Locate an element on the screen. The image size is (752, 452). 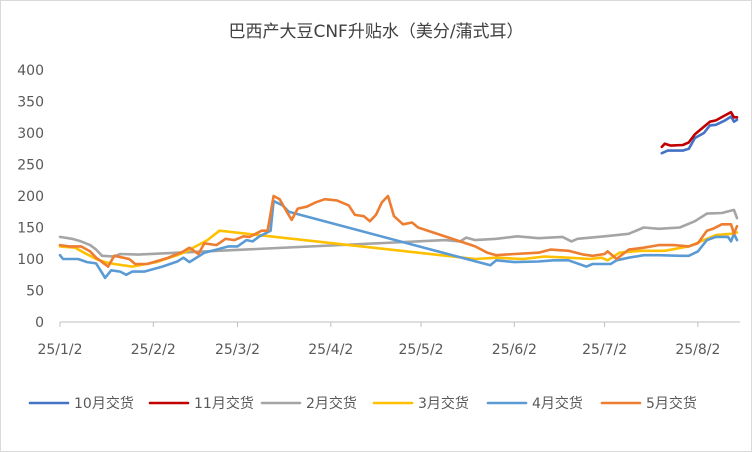
legend-label: 3月交货 is located at coordinates (443, 403).